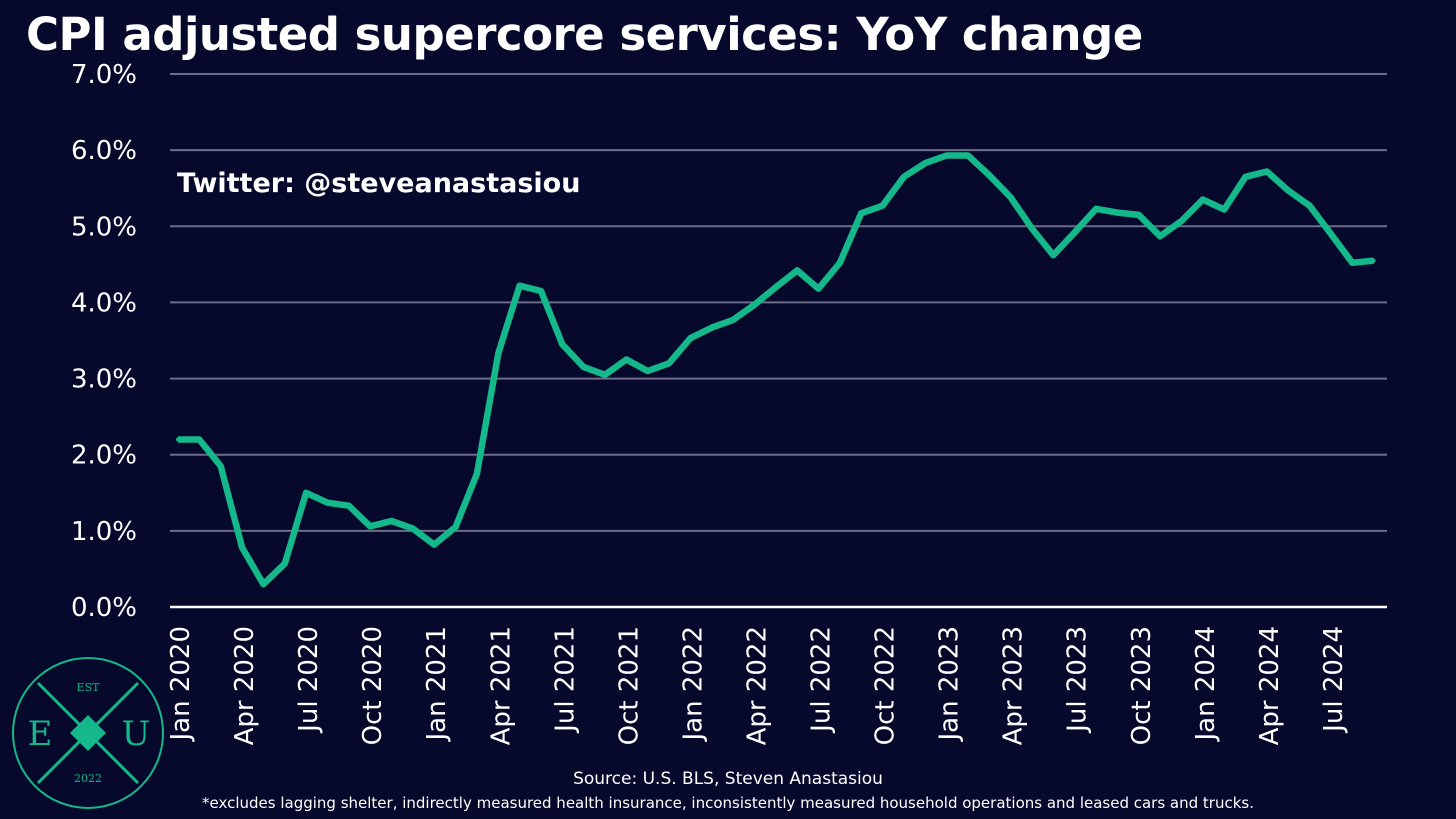 Image resolution: width=1456 pixels, height=819 pixels. Describe the element at coordinates (1014, 685) in the screenshot. I see `x-tick-label: Apr 2023` at that location.